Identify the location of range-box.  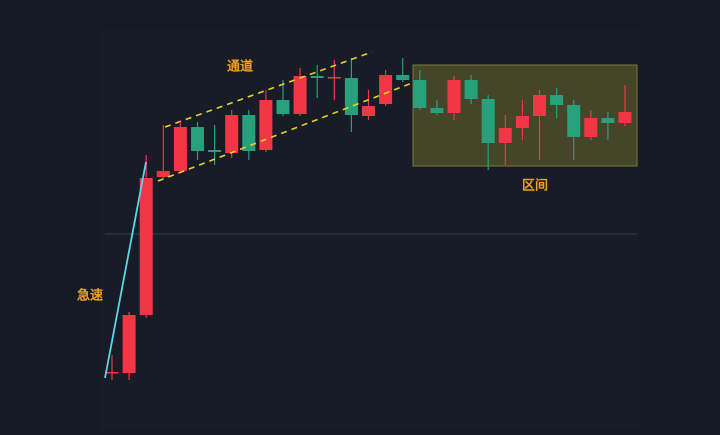
(525, 115).